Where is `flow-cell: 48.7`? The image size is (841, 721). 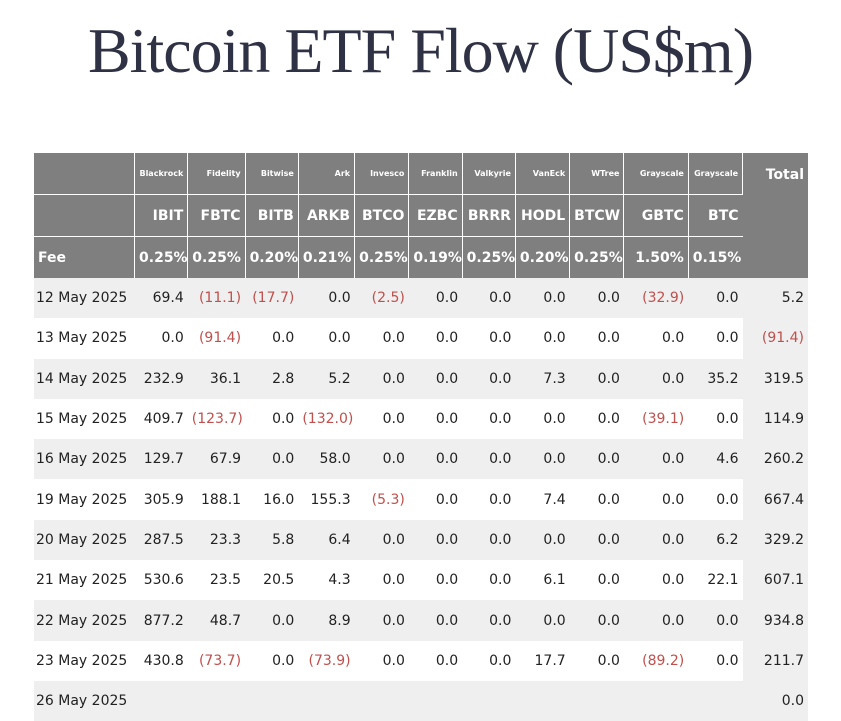 flow-cell: 48.7 is located at coordinates (216, 620).